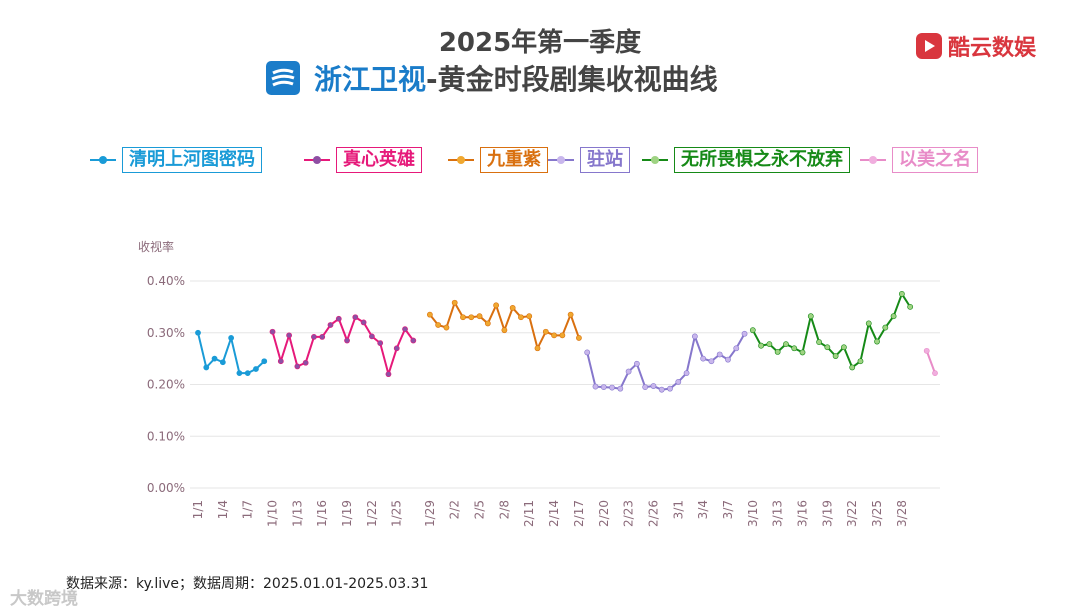  Describe the element at coordinates (198, 509) in the screenshot. I see `x-tick-label: 1/1` at that location.